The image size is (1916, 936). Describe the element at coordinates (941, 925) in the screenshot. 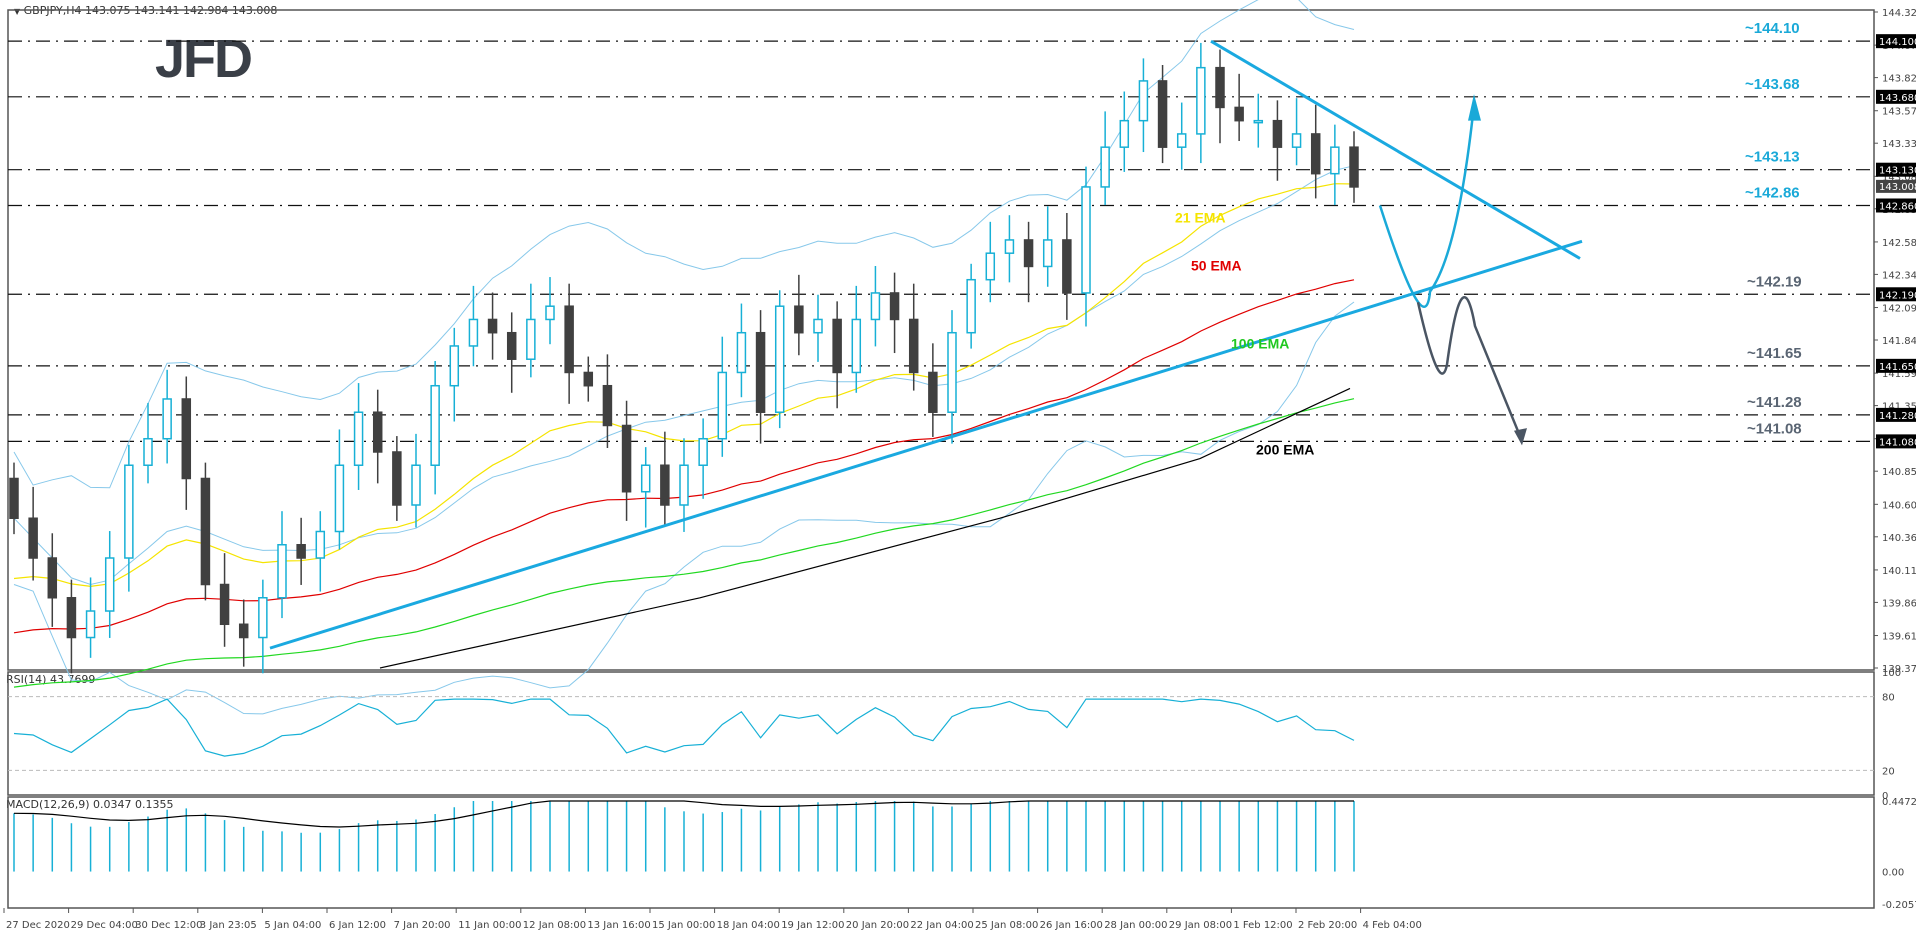

I see `time-tick-label: 22 Jan 04:00` at that location.